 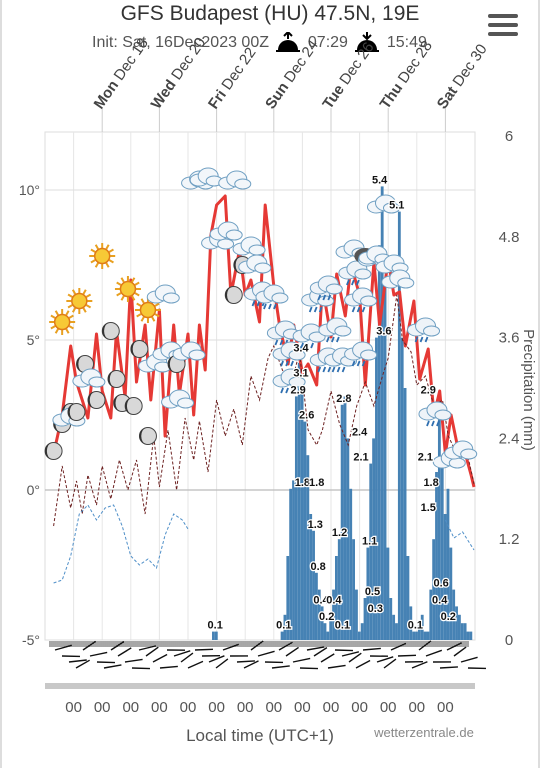 What do you see at coordinates (260, 686) in the screenshot?
I see `wind-base-bar` at bounding box center [260, 686].